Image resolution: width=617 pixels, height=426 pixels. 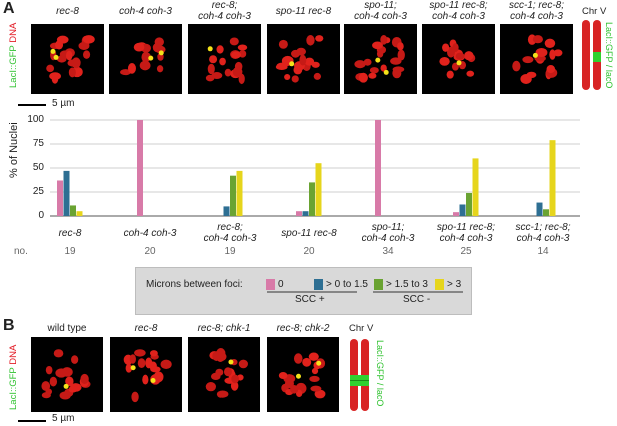 I want to click on image-label-line1: spo-11 rec-8;, so click(x=458, y=5).